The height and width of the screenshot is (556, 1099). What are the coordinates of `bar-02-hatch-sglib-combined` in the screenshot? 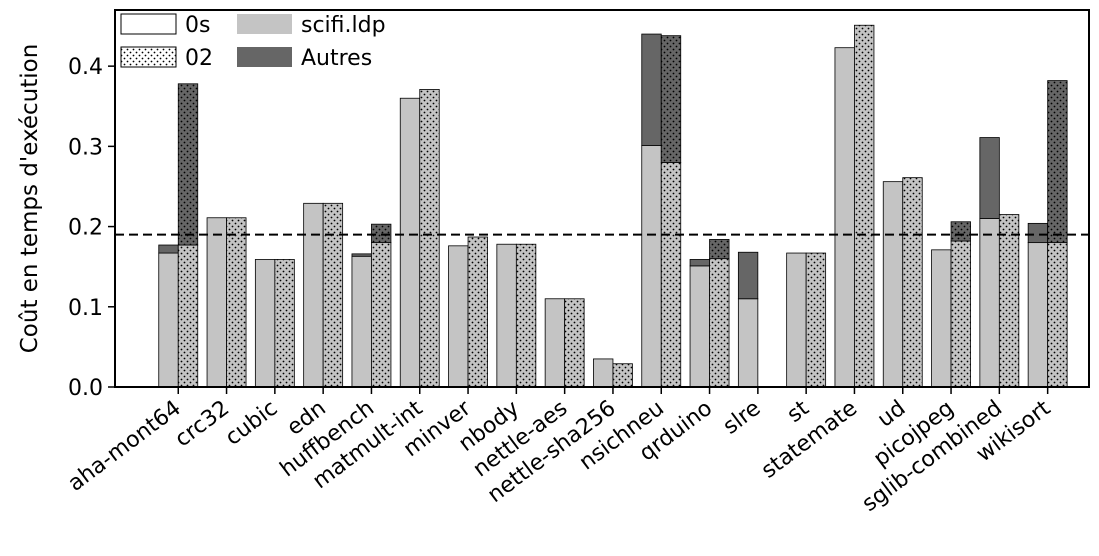 It's located at (1009, 301).